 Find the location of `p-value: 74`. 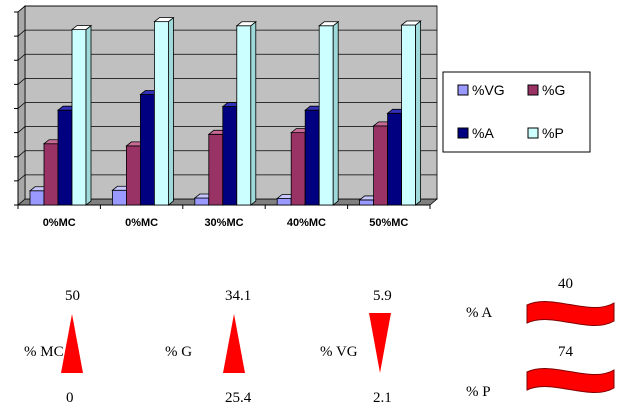

p-value: 74 is located at coordinates (565, 352).